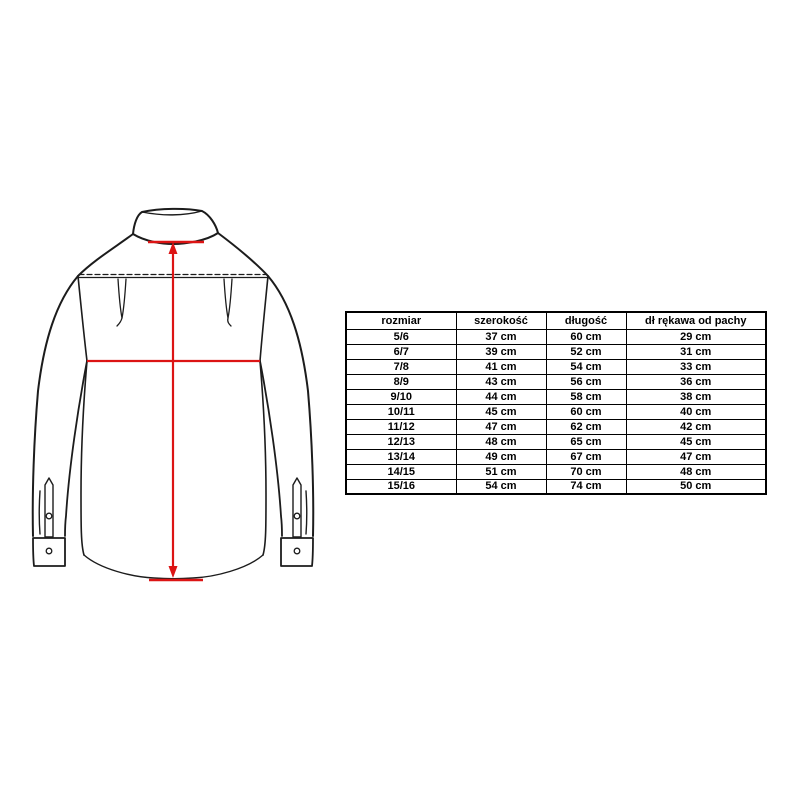 Image resolution: width=800 pixels, height=800 pixels. Describe the element at coordinates (173, 533) in the screenshot. I see `cuff-buttons` at that location.